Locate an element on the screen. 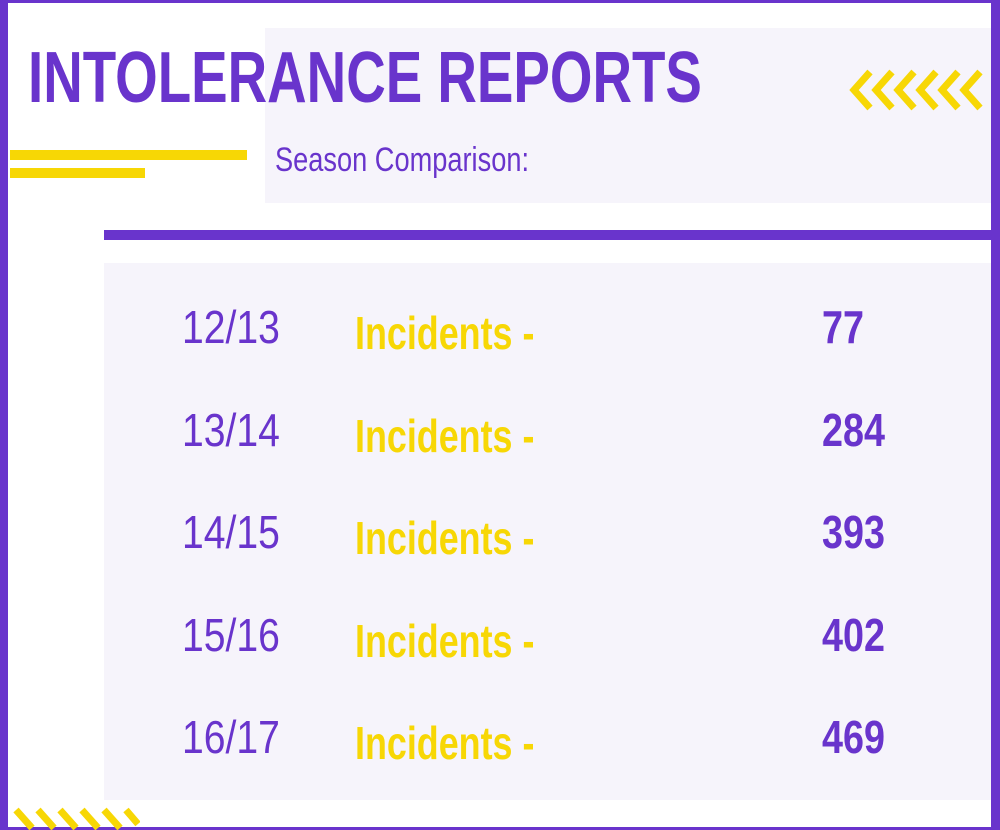 The height and width of the screenshot is (830, 1000). season-cell: 12/13 is located at coordinates (239, 327).